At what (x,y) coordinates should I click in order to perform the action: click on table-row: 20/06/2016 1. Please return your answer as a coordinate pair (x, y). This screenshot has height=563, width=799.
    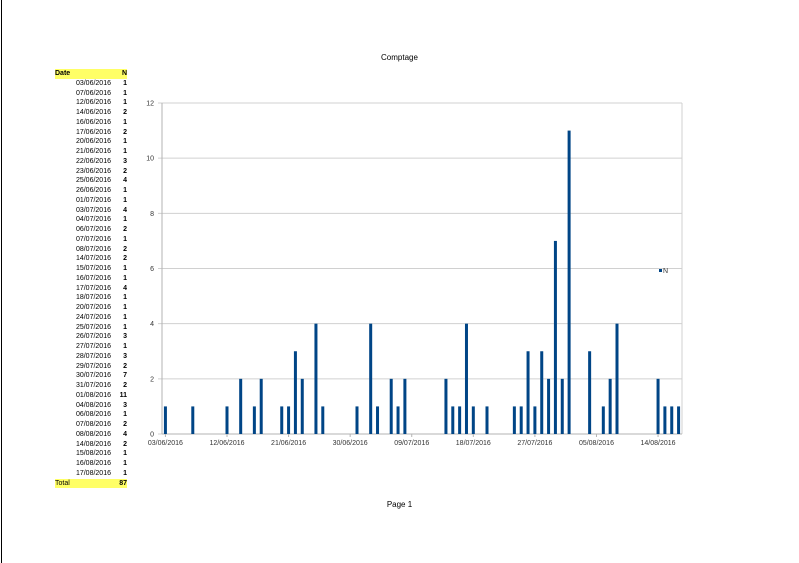
    Looking at the image, I should click on (91, 142).